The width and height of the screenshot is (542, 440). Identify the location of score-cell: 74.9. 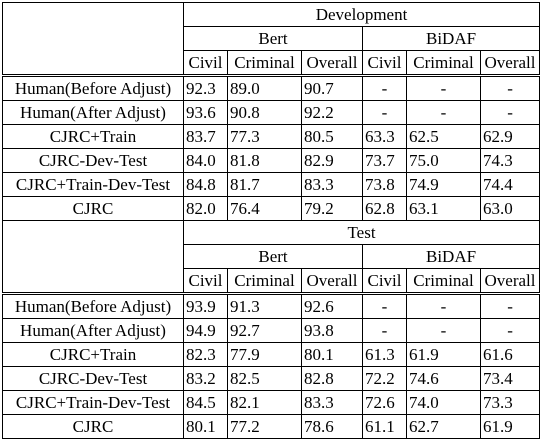
(443, 184).